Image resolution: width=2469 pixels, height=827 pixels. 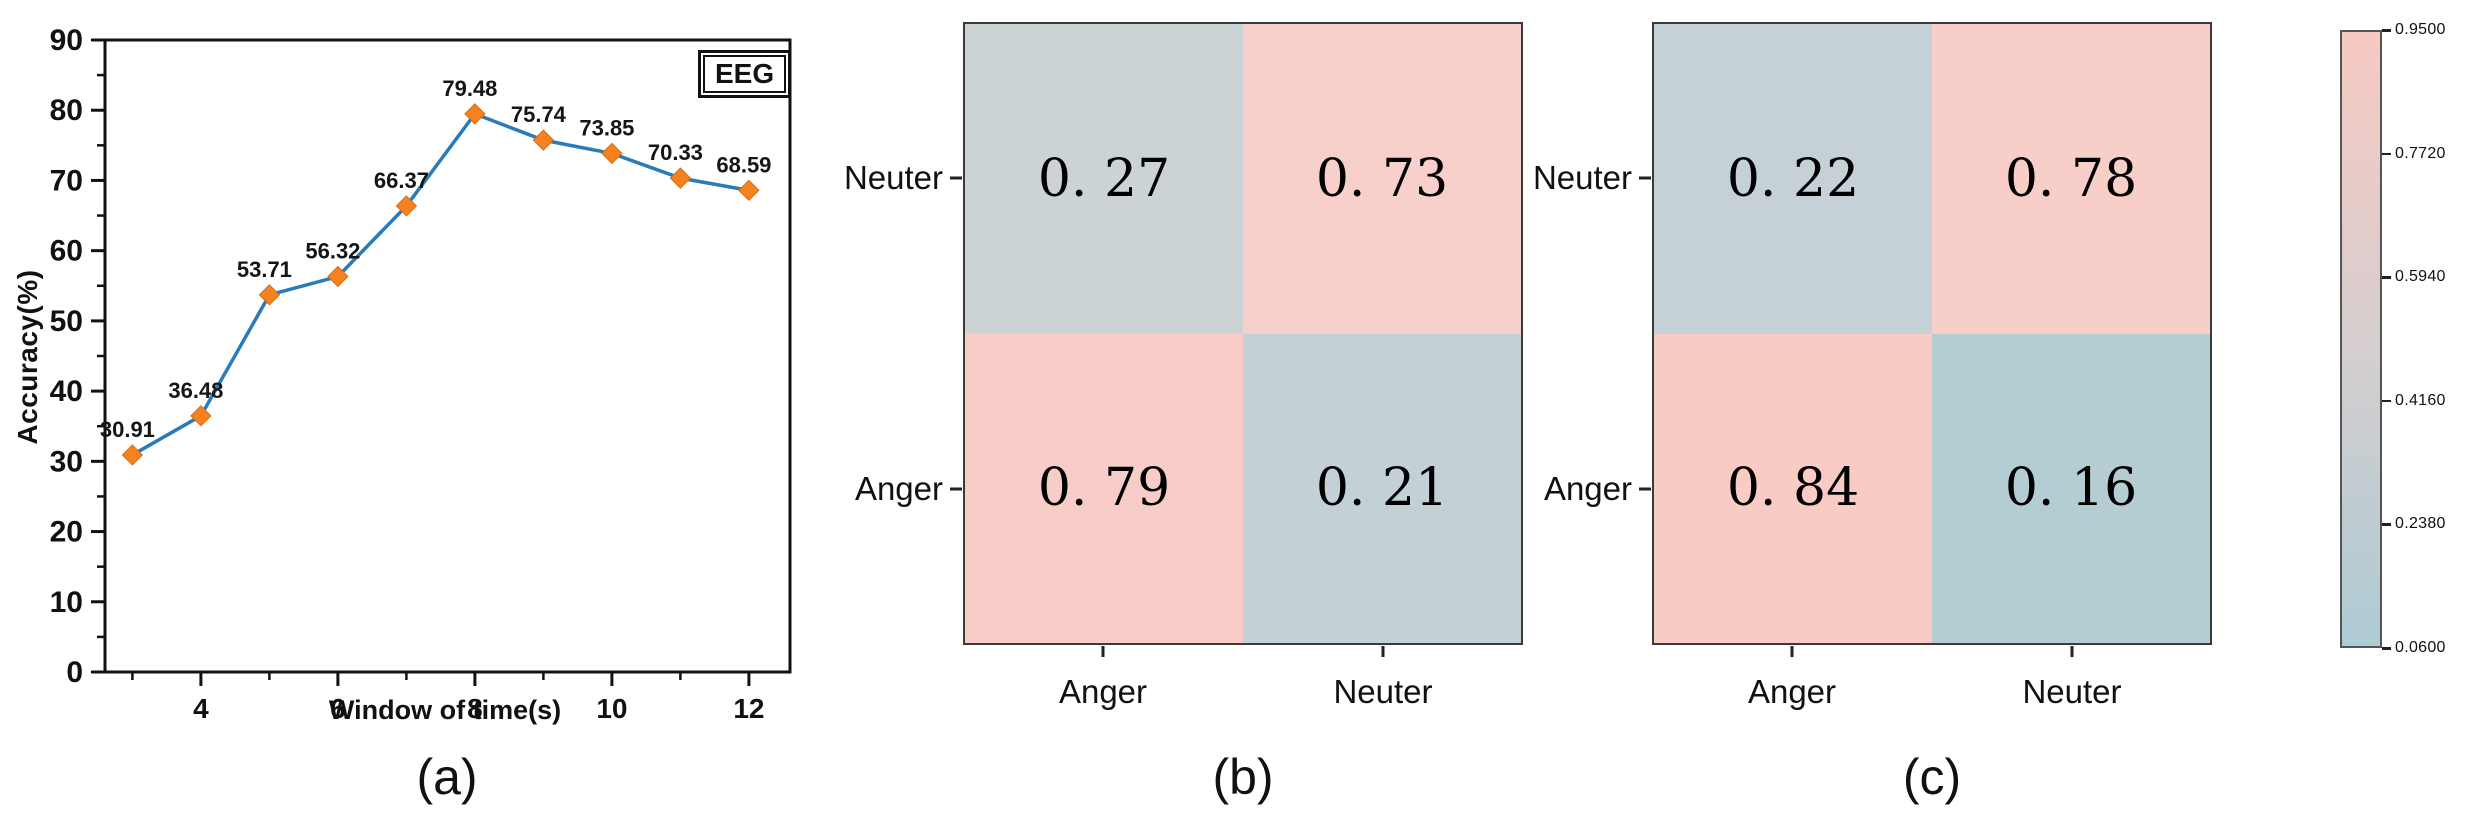 I want to click on colorbar-tick-label: 0.7720, so click(x=2420, y=153).